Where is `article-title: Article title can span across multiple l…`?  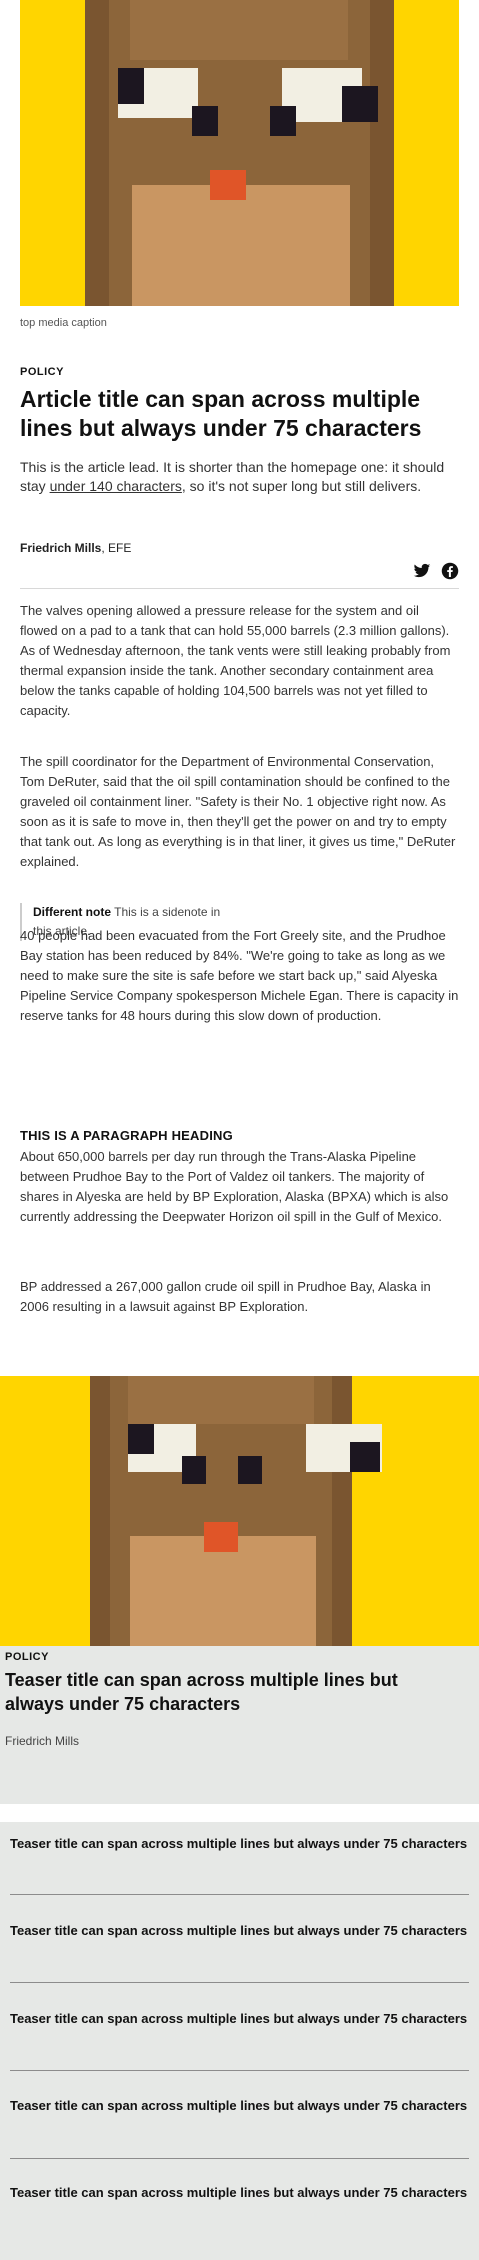
article-title: Article title can span across multiple l… is located at coordinates (221, 413).